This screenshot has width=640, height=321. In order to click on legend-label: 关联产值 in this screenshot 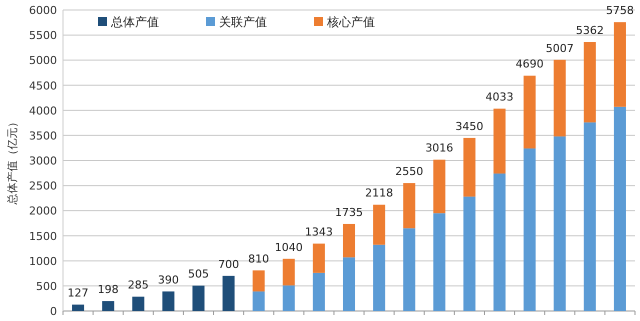, I will do `click(243, 22)`.